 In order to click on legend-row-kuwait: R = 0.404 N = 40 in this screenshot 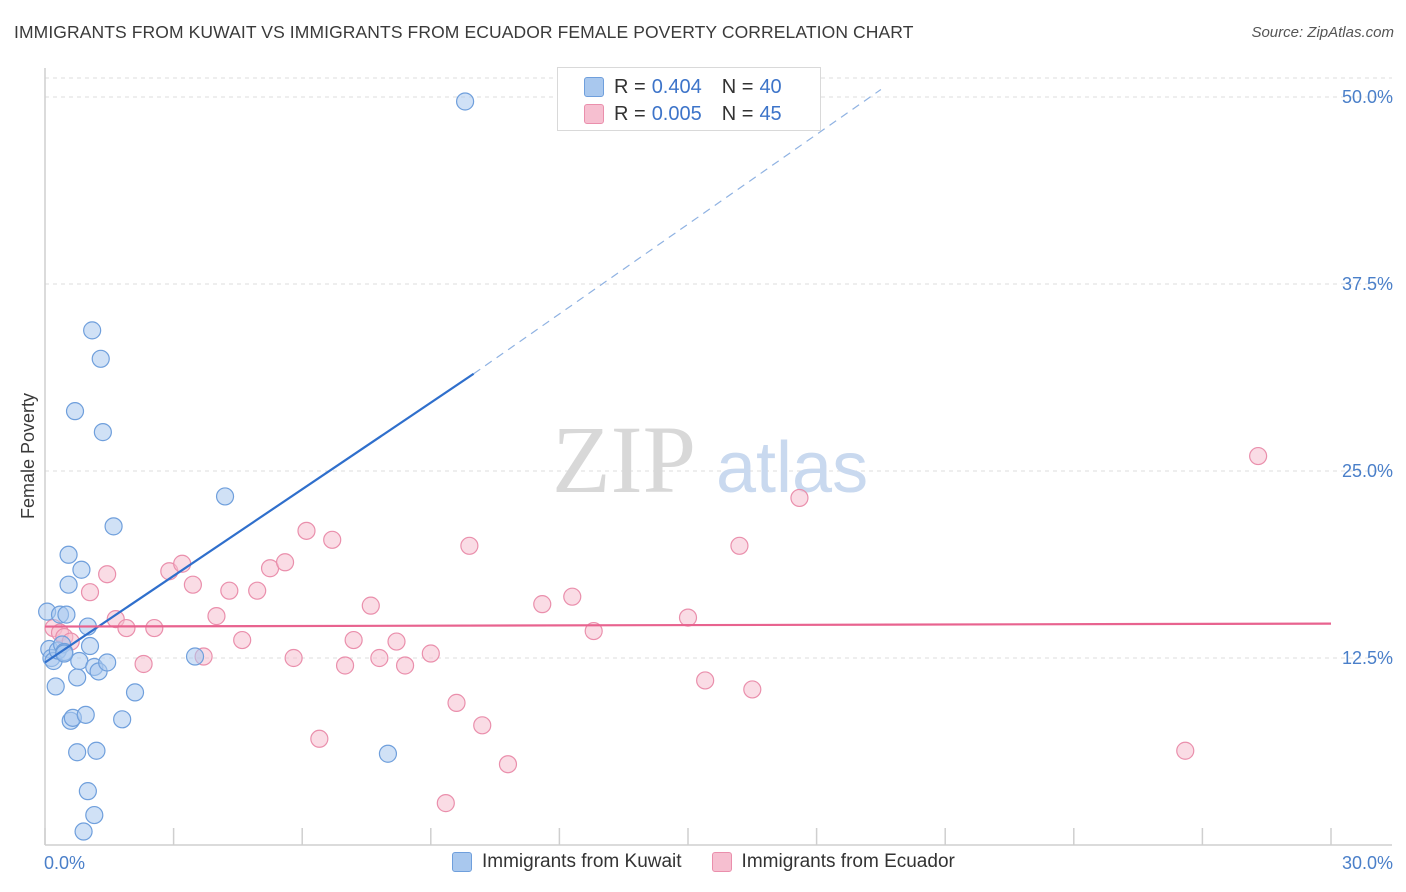, I will do `click(683, 87)`.